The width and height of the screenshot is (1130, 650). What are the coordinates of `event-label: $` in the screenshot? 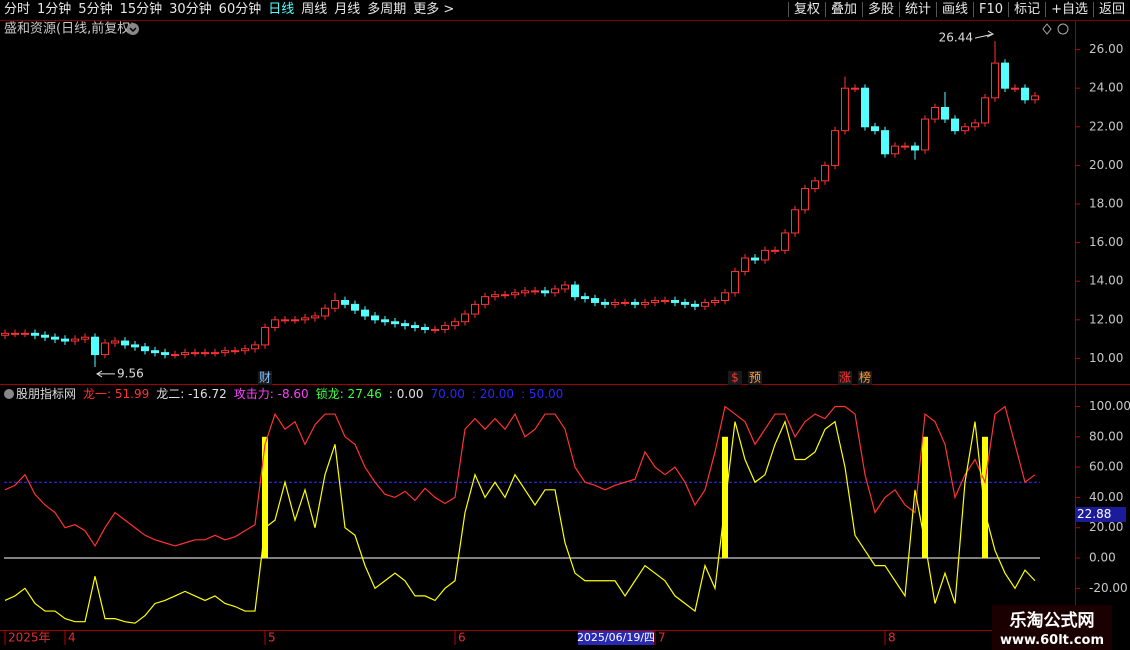 It's located at (735, 378).